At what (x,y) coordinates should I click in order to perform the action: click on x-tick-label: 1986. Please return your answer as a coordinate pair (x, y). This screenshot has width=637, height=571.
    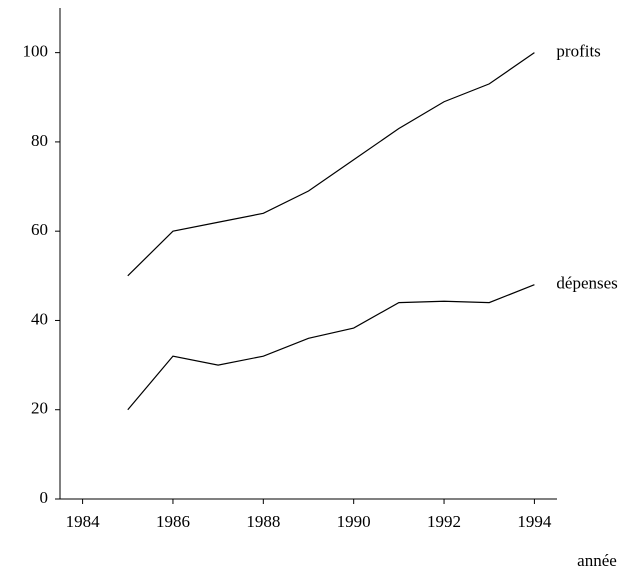
    Looking at the image, I should click on (173, 521).